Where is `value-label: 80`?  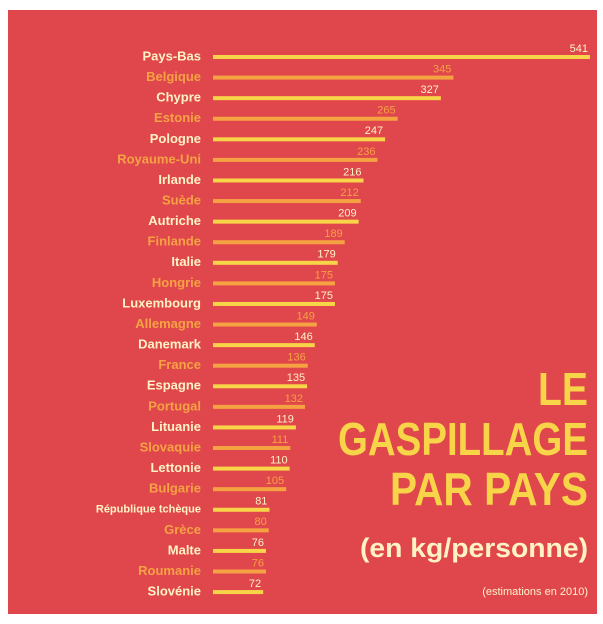
value-label: 80 is located at coordinates (260, 522).